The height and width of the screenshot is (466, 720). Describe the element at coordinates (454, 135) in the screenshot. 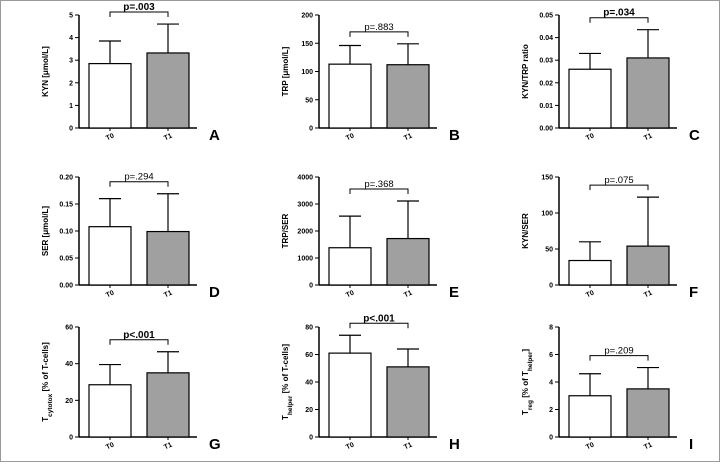

I see `panel-letter: B` at that location.